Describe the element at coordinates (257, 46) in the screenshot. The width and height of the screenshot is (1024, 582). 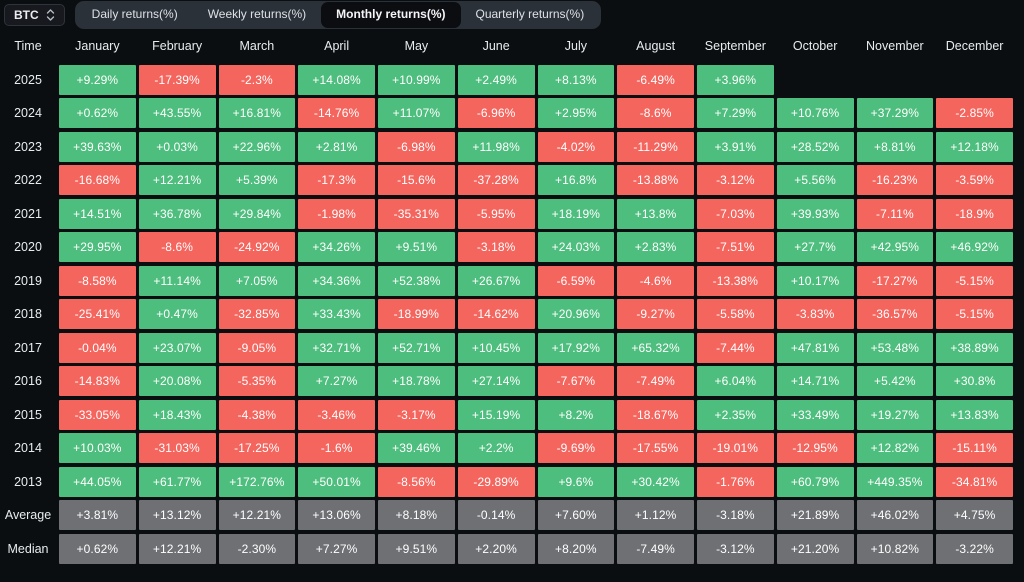
I see `month-column-header-march: March` at that location.